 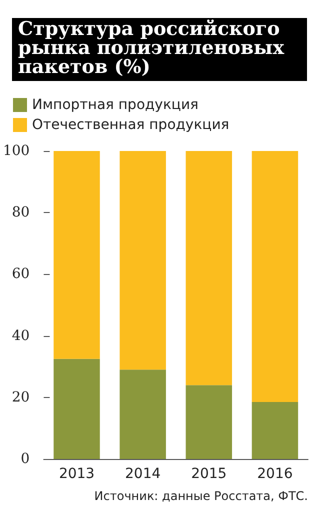 What do you see at coordinates (21, 336) in the screenshot?
I see `y-tick-label: 40` at bounding box center [21, 336].